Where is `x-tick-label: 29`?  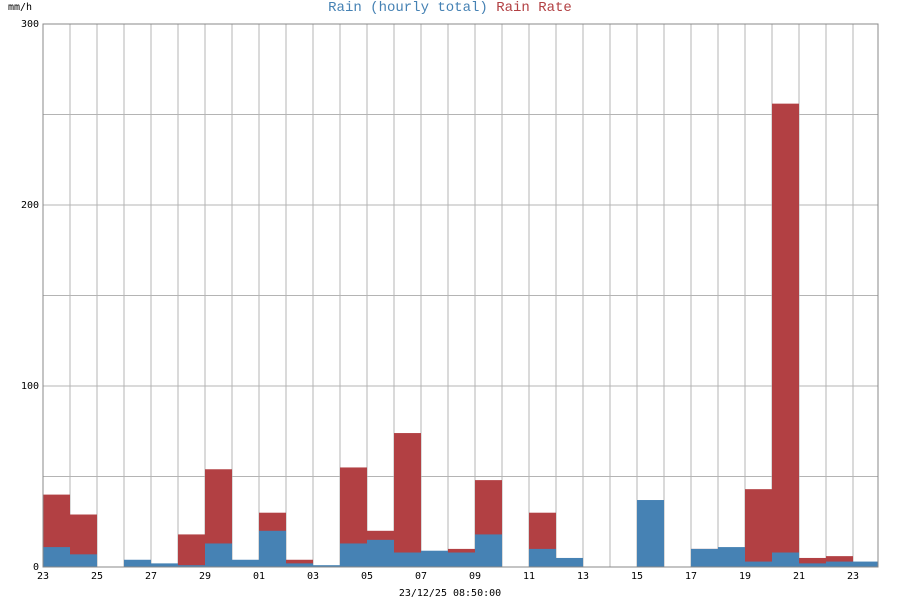 x-tick-label: 29 is located at coordinates (205, 576).